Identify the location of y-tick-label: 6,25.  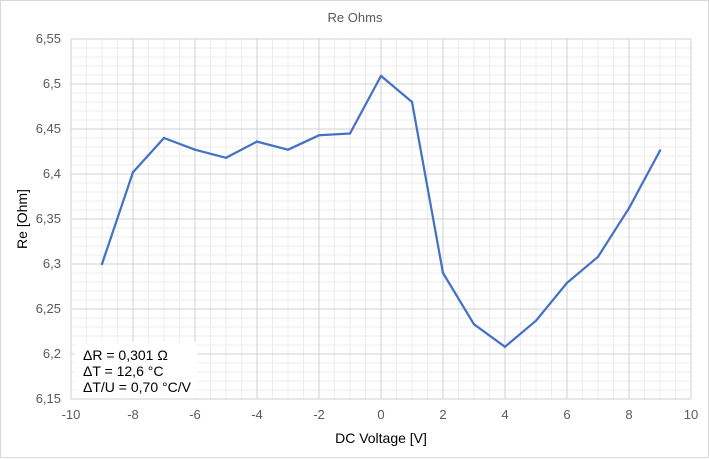
(48, 308).